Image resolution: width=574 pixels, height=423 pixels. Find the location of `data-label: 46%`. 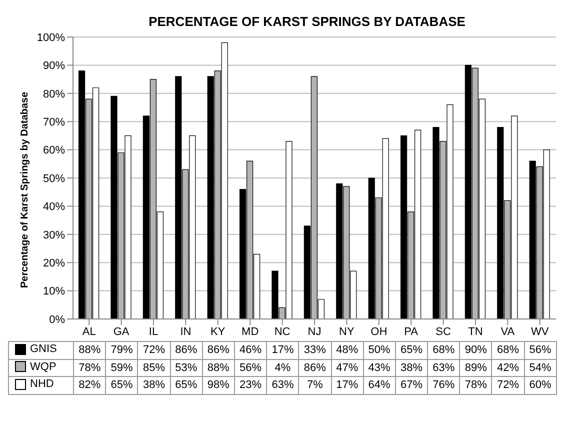

data-label: 46% is located at coordinates (250, 350).